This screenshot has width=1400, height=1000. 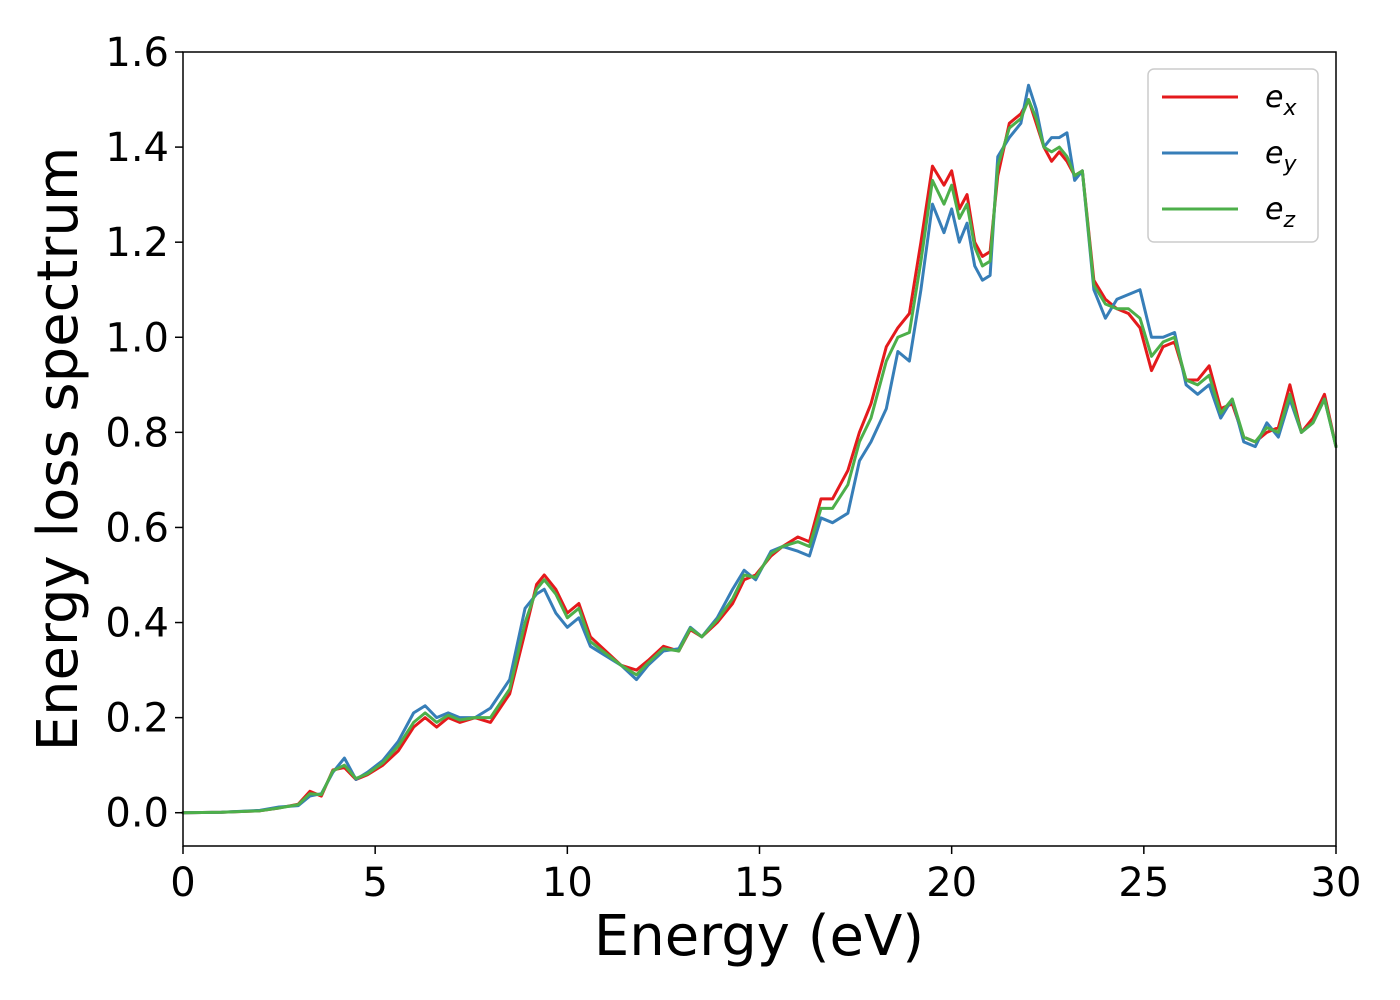 I want to click on y-tick-label: 1.6, so click(x=137, y=53).